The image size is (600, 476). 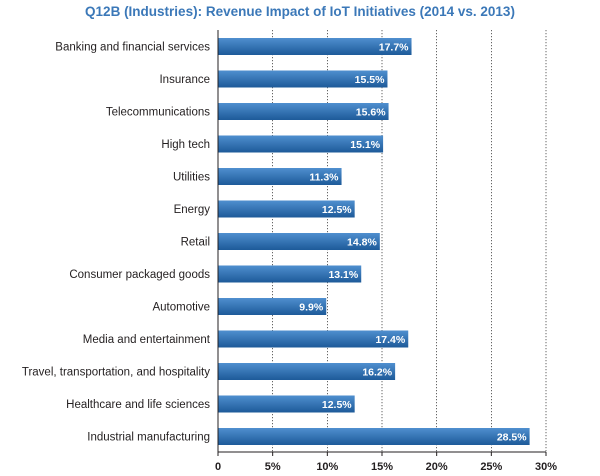 What do you see at coordinates (311, 308) in the screenshot?
I see `bar-value-label: 9.9%` at bounding box center [311, 308].